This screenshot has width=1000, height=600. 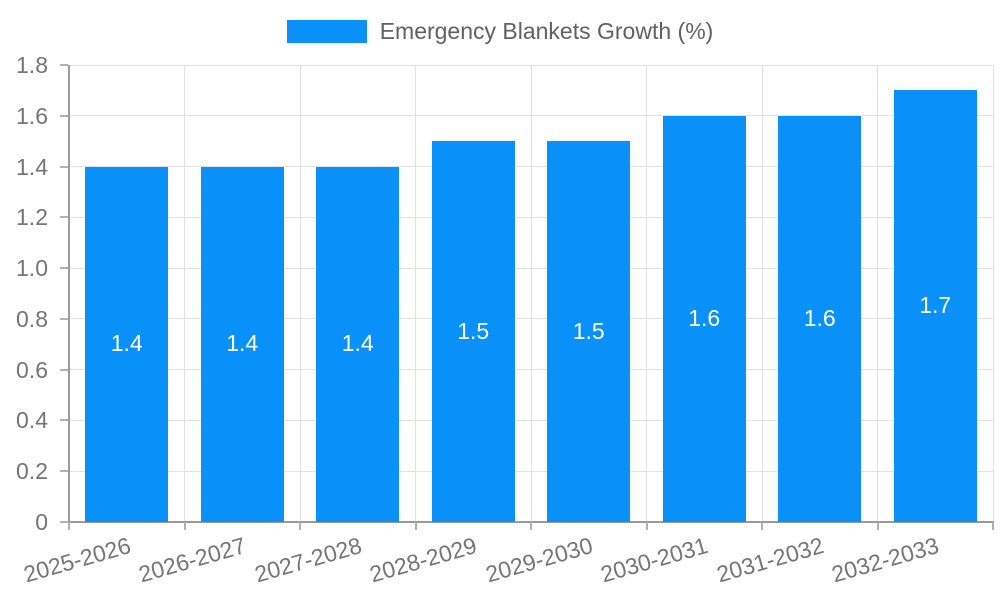 I want to click on legend-label: Emergency Blankets Growth (%), so click(x=546, y=31).